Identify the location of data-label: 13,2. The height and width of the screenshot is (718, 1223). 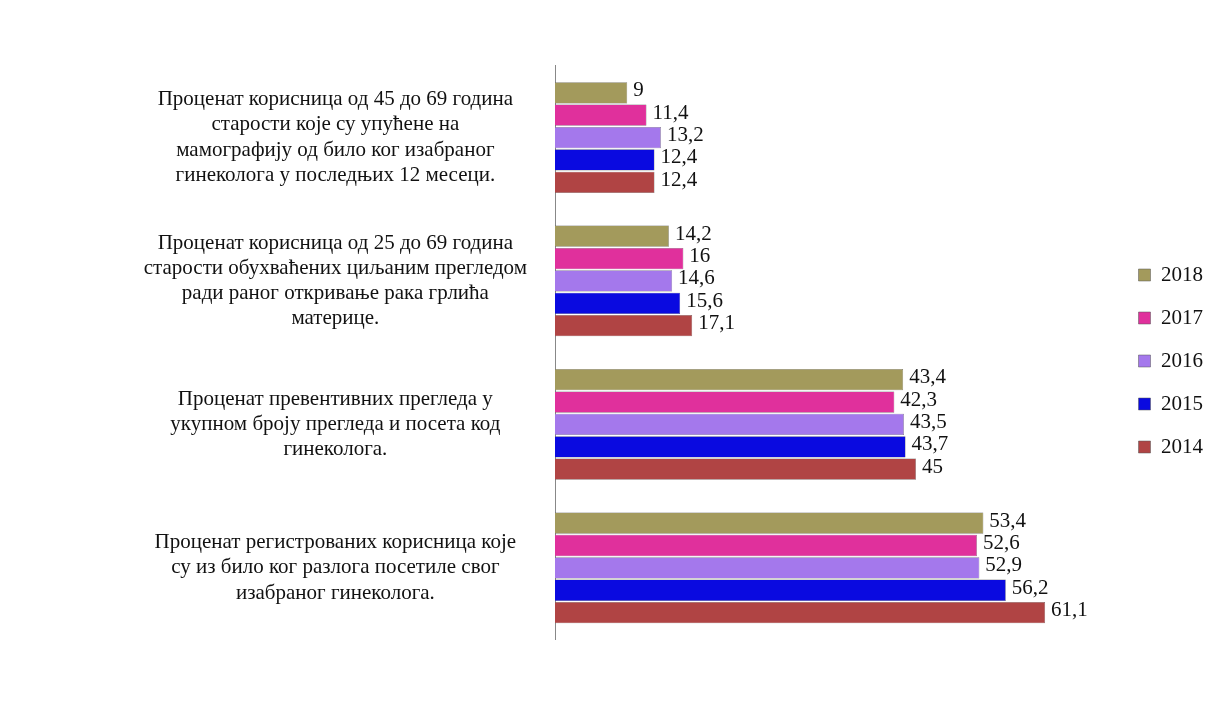
(685, 134).